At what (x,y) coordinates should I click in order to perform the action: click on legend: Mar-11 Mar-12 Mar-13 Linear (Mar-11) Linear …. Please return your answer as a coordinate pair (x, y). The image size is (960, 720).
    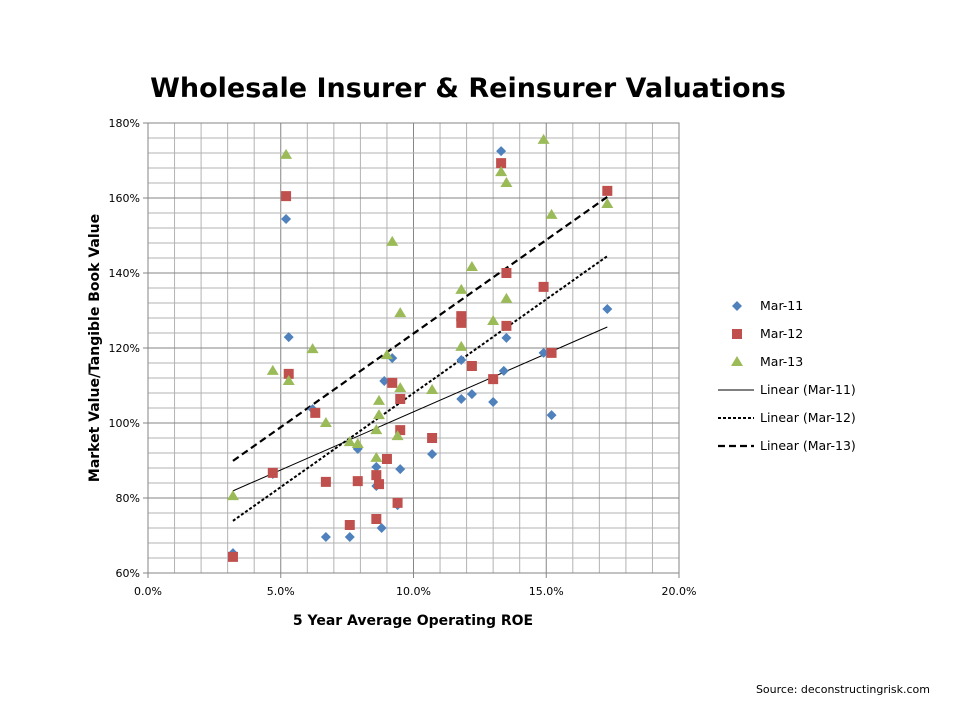
    Looking at the image, I should click on (787, 375).